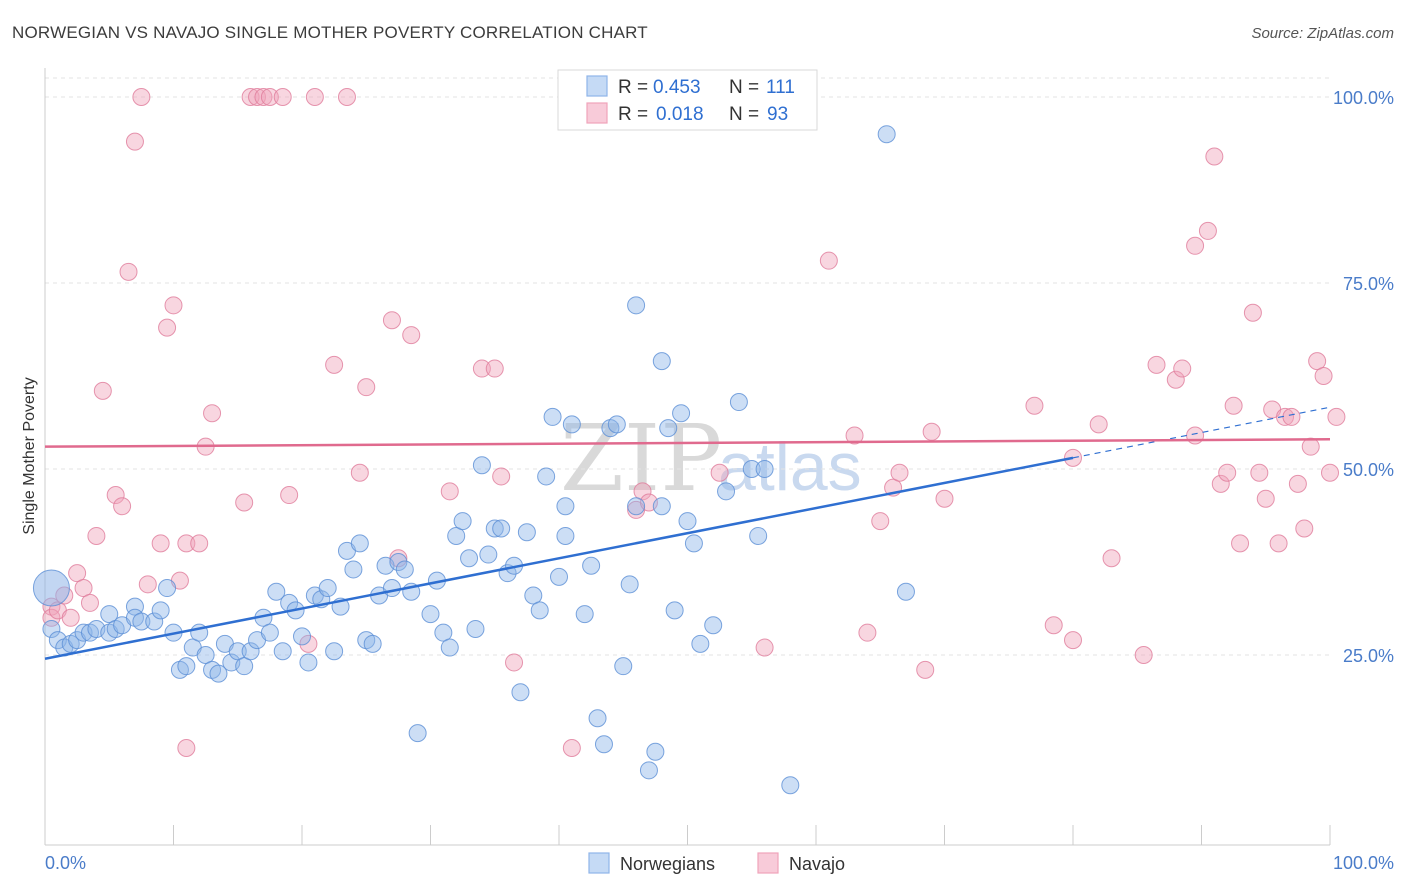 Image resolution: width=1406 pixels, height=892 pixels. Describe the element at coordinates (597, 113) in the screenshot. I see `navajo-legend-swatch` at that location.